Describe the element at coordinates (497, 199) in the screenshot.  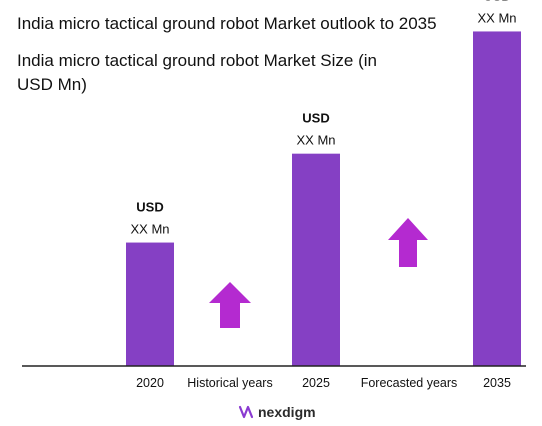
I see `bar-2035` at that location.